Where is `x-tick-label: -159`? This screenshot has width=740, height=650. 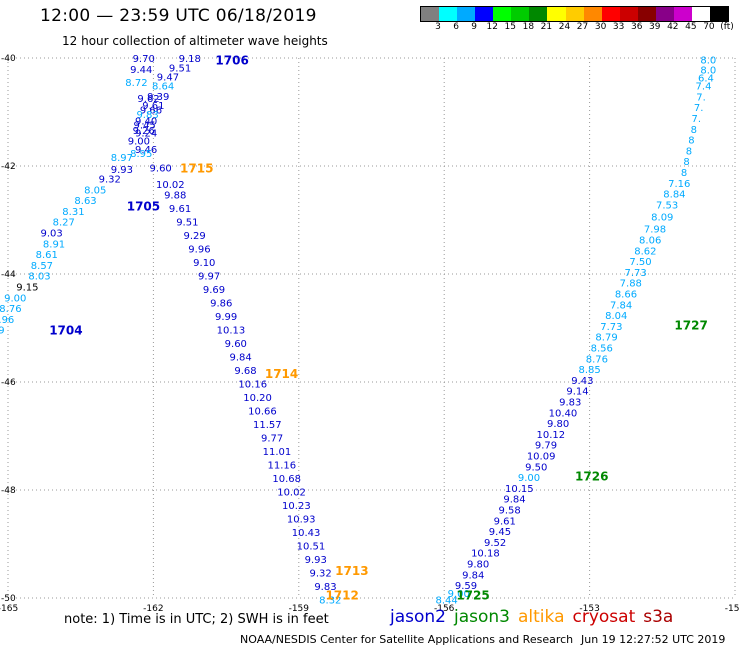 x-tick-label: -159 is located at coordinates (299, 609).